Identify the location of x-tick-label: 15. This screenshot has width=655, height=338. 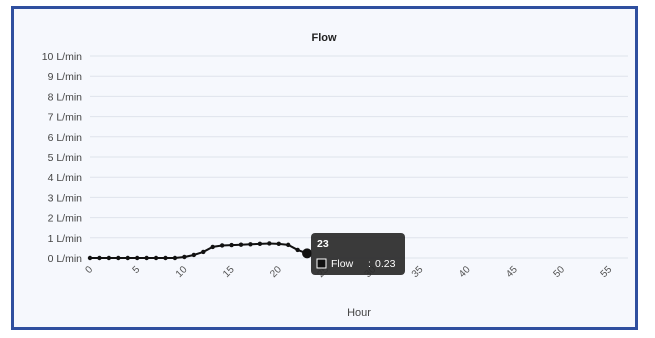
(229, 272).